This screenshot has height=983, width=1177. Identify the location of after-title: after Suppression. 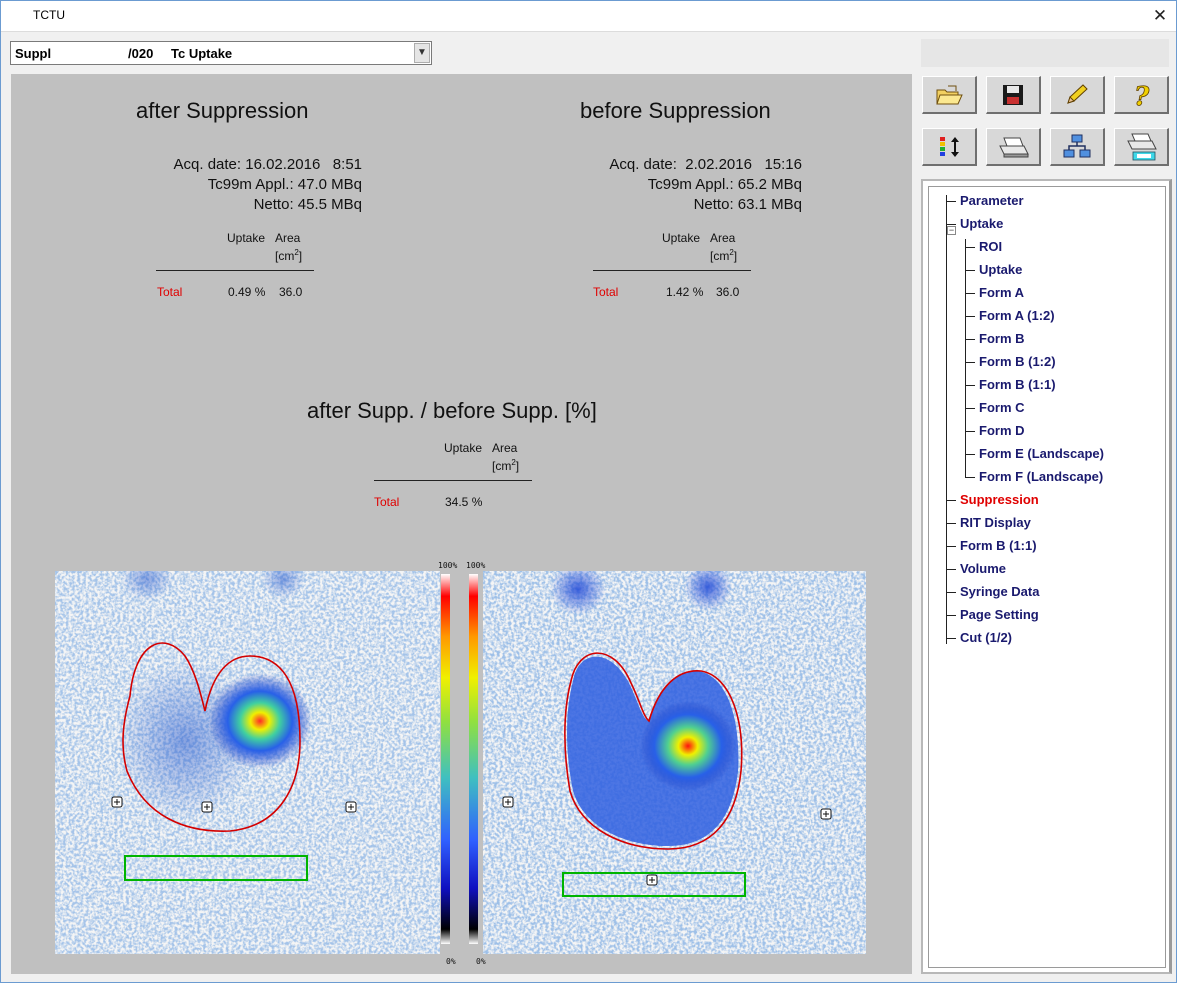
(222, 110).